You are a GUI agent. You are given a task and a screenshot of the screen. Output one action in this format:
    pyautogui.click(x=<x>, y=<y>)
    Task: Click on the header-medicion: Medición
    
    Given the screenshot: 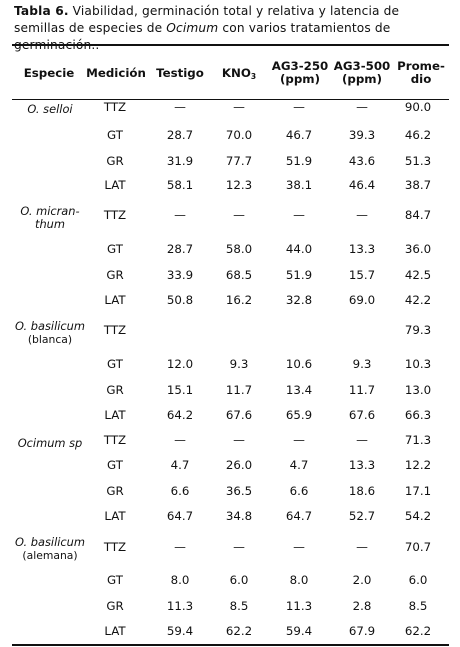 What is the action you would take?
    pyautogui.click(x=116, y=73)
    